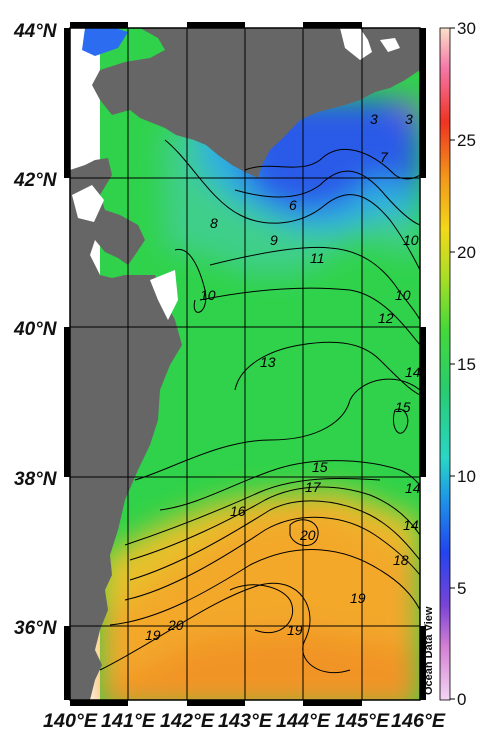 The height and width of the screenshot is (749, 490). I want to click on colorbar-tick: 0, so click(461, 699).